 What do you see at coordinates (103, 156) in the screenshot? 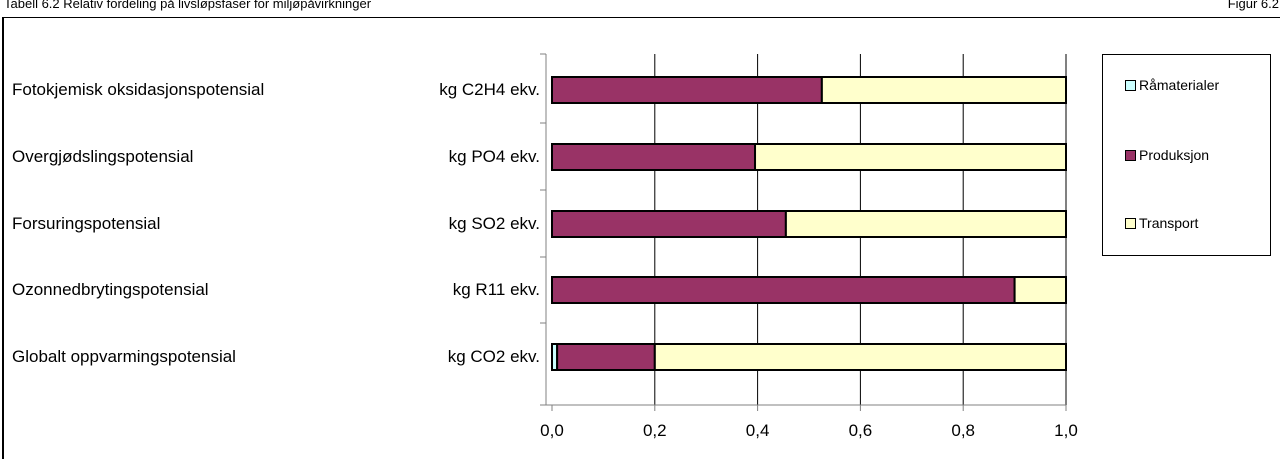
I see `category-label: Overgjødslingspotensial` at bounding box center [103, 156].